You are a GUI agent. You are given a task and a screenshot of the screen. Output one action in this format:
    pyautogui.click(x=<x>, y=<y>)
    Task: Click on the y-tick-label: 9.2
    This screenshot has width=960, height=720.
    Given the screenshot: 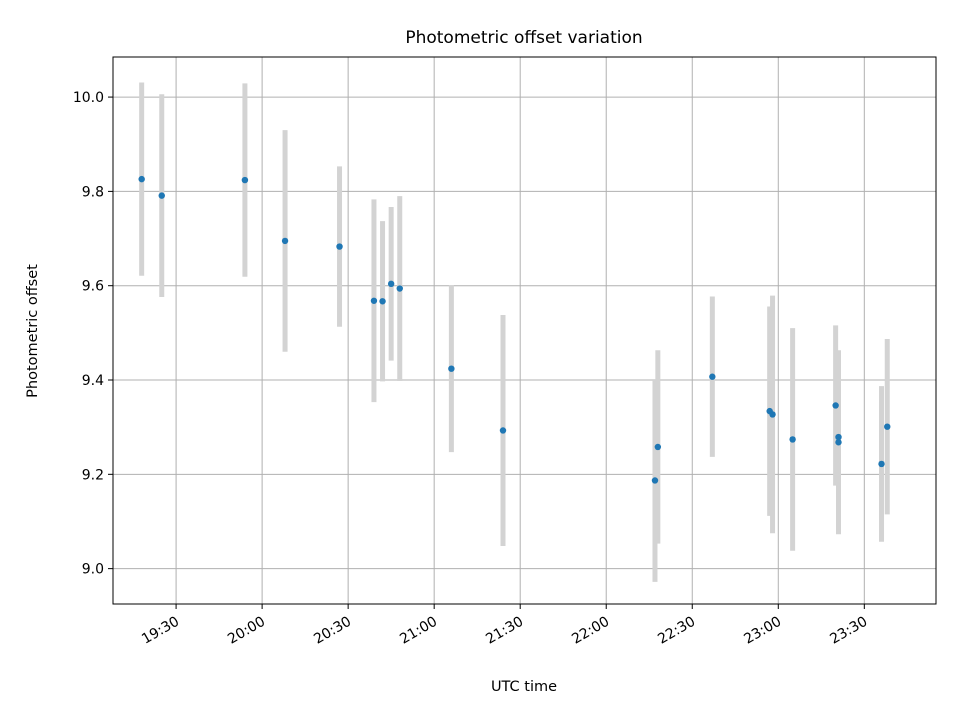 What is the action you would take?
    pyautogui.click(x=93, y=475)
    